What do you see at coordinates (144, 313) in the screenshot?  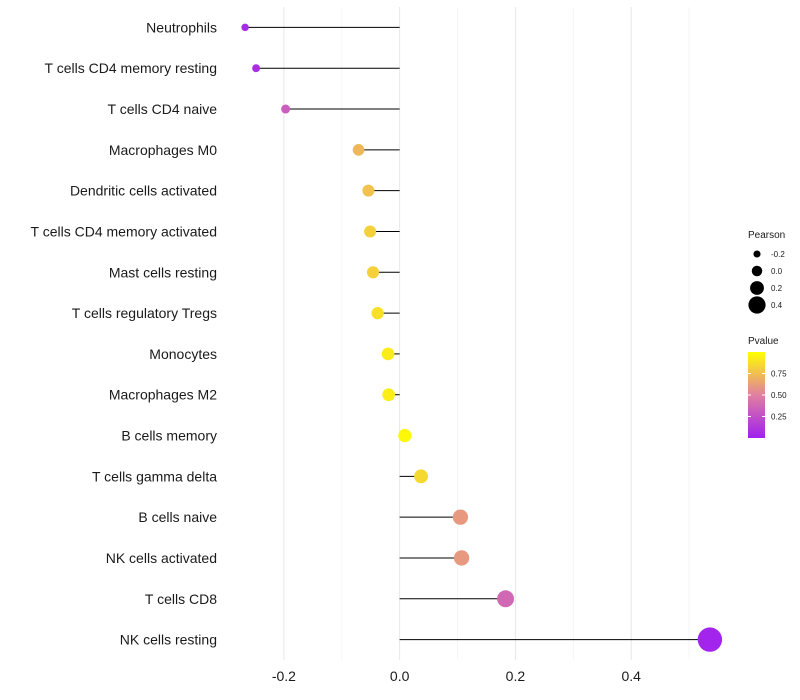 I see `category-label: T cells regulatory Tregs` at bounding box center [144, 313].